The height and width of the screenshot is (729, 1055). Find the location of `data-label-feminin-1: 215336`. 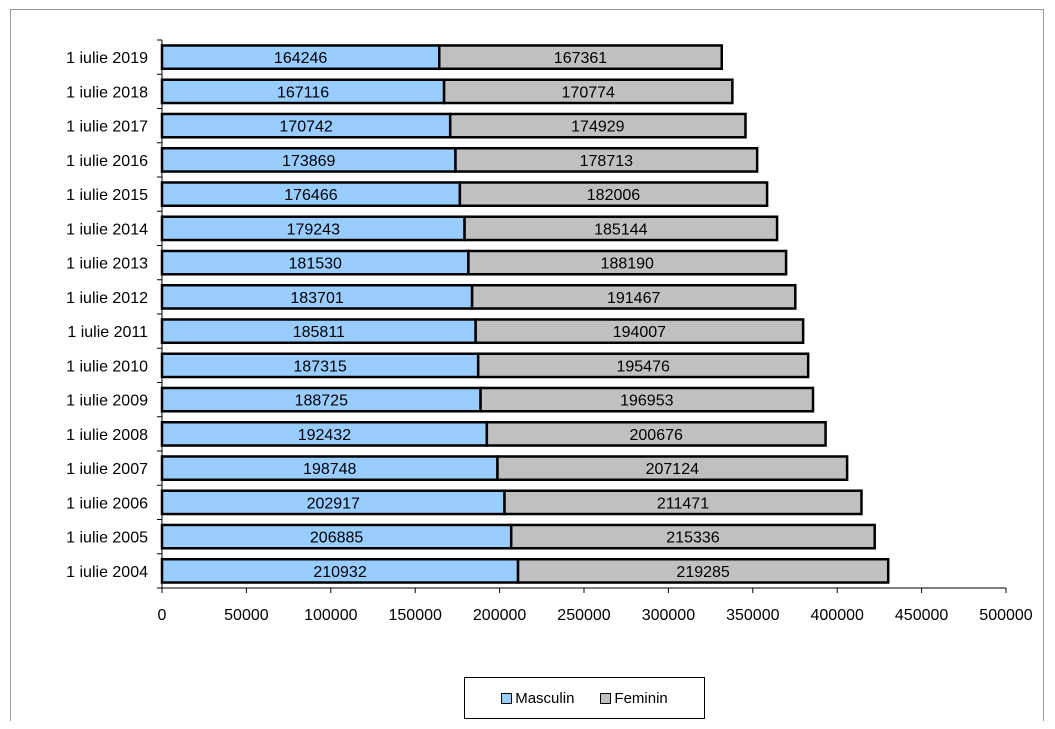

data-label-feminin-1: 215336 is located at coordinates (692, 538).